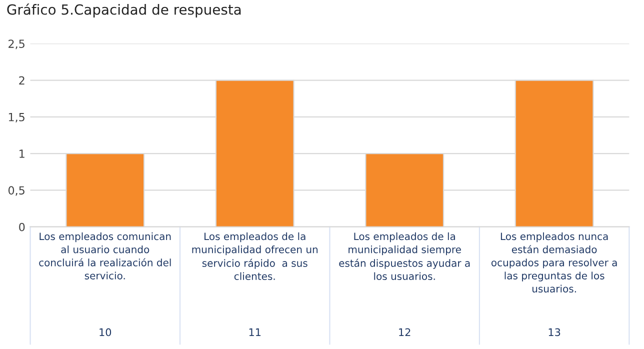 Image resolution: width=644 pixels, height=349 pixels. Describe the element at coordinates (404, 256) in the screenshot. I see `x-tick-label: Los empleados de la municipalidad siempre están dispuestos ayudar a los usuarios.` at that location.